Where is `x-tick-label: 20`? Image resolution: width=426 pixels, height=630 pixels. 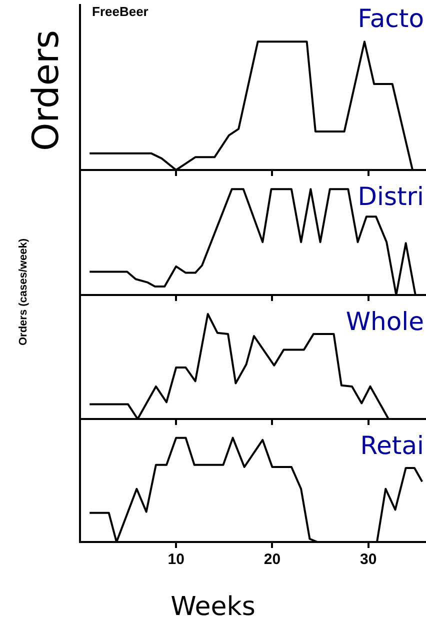 x-tick-label: 20 is located at coordinates (272, 559).